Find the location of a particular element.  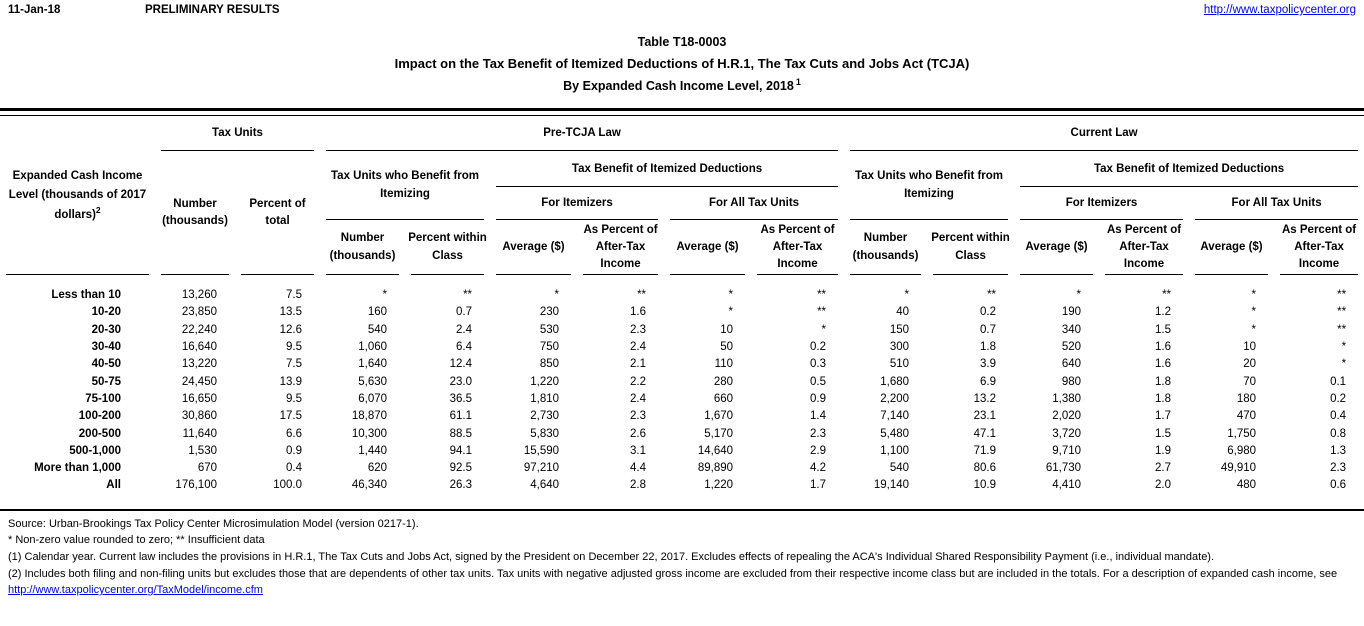

data-cell: 0.1 is located at coordinates (1338, 381).